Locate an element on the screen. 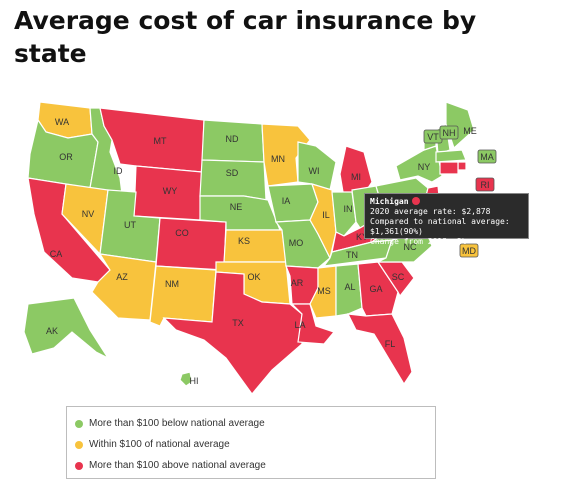  state-label-nv: NV is located at coordinates (88, 214).